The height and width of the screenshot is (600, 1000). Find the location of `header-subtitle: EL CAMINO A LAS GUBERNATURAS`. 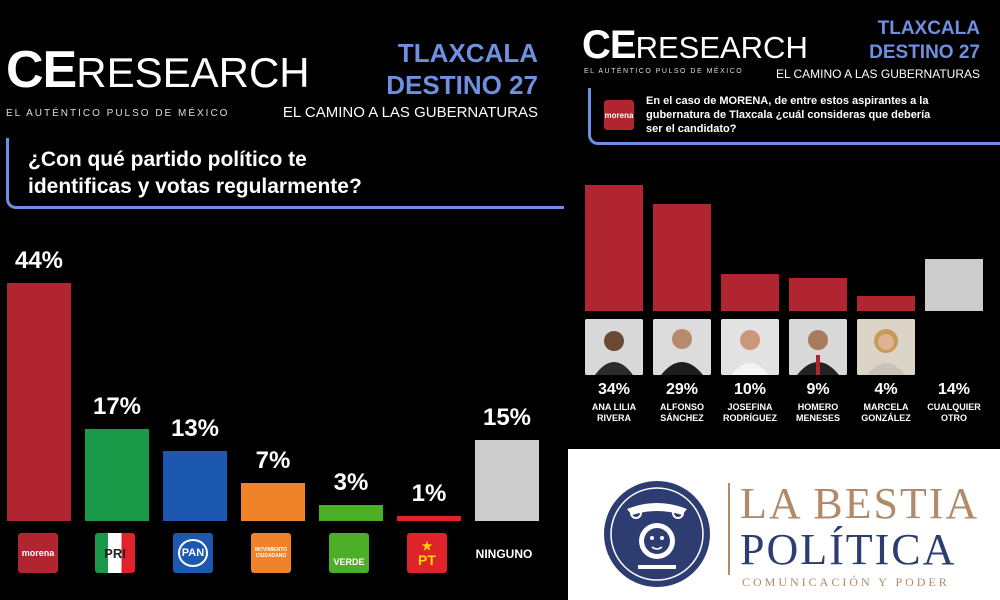

header-subtitle: EL CAMINO A LAS GUBERNATURAS is located at coordinates (410, 112).